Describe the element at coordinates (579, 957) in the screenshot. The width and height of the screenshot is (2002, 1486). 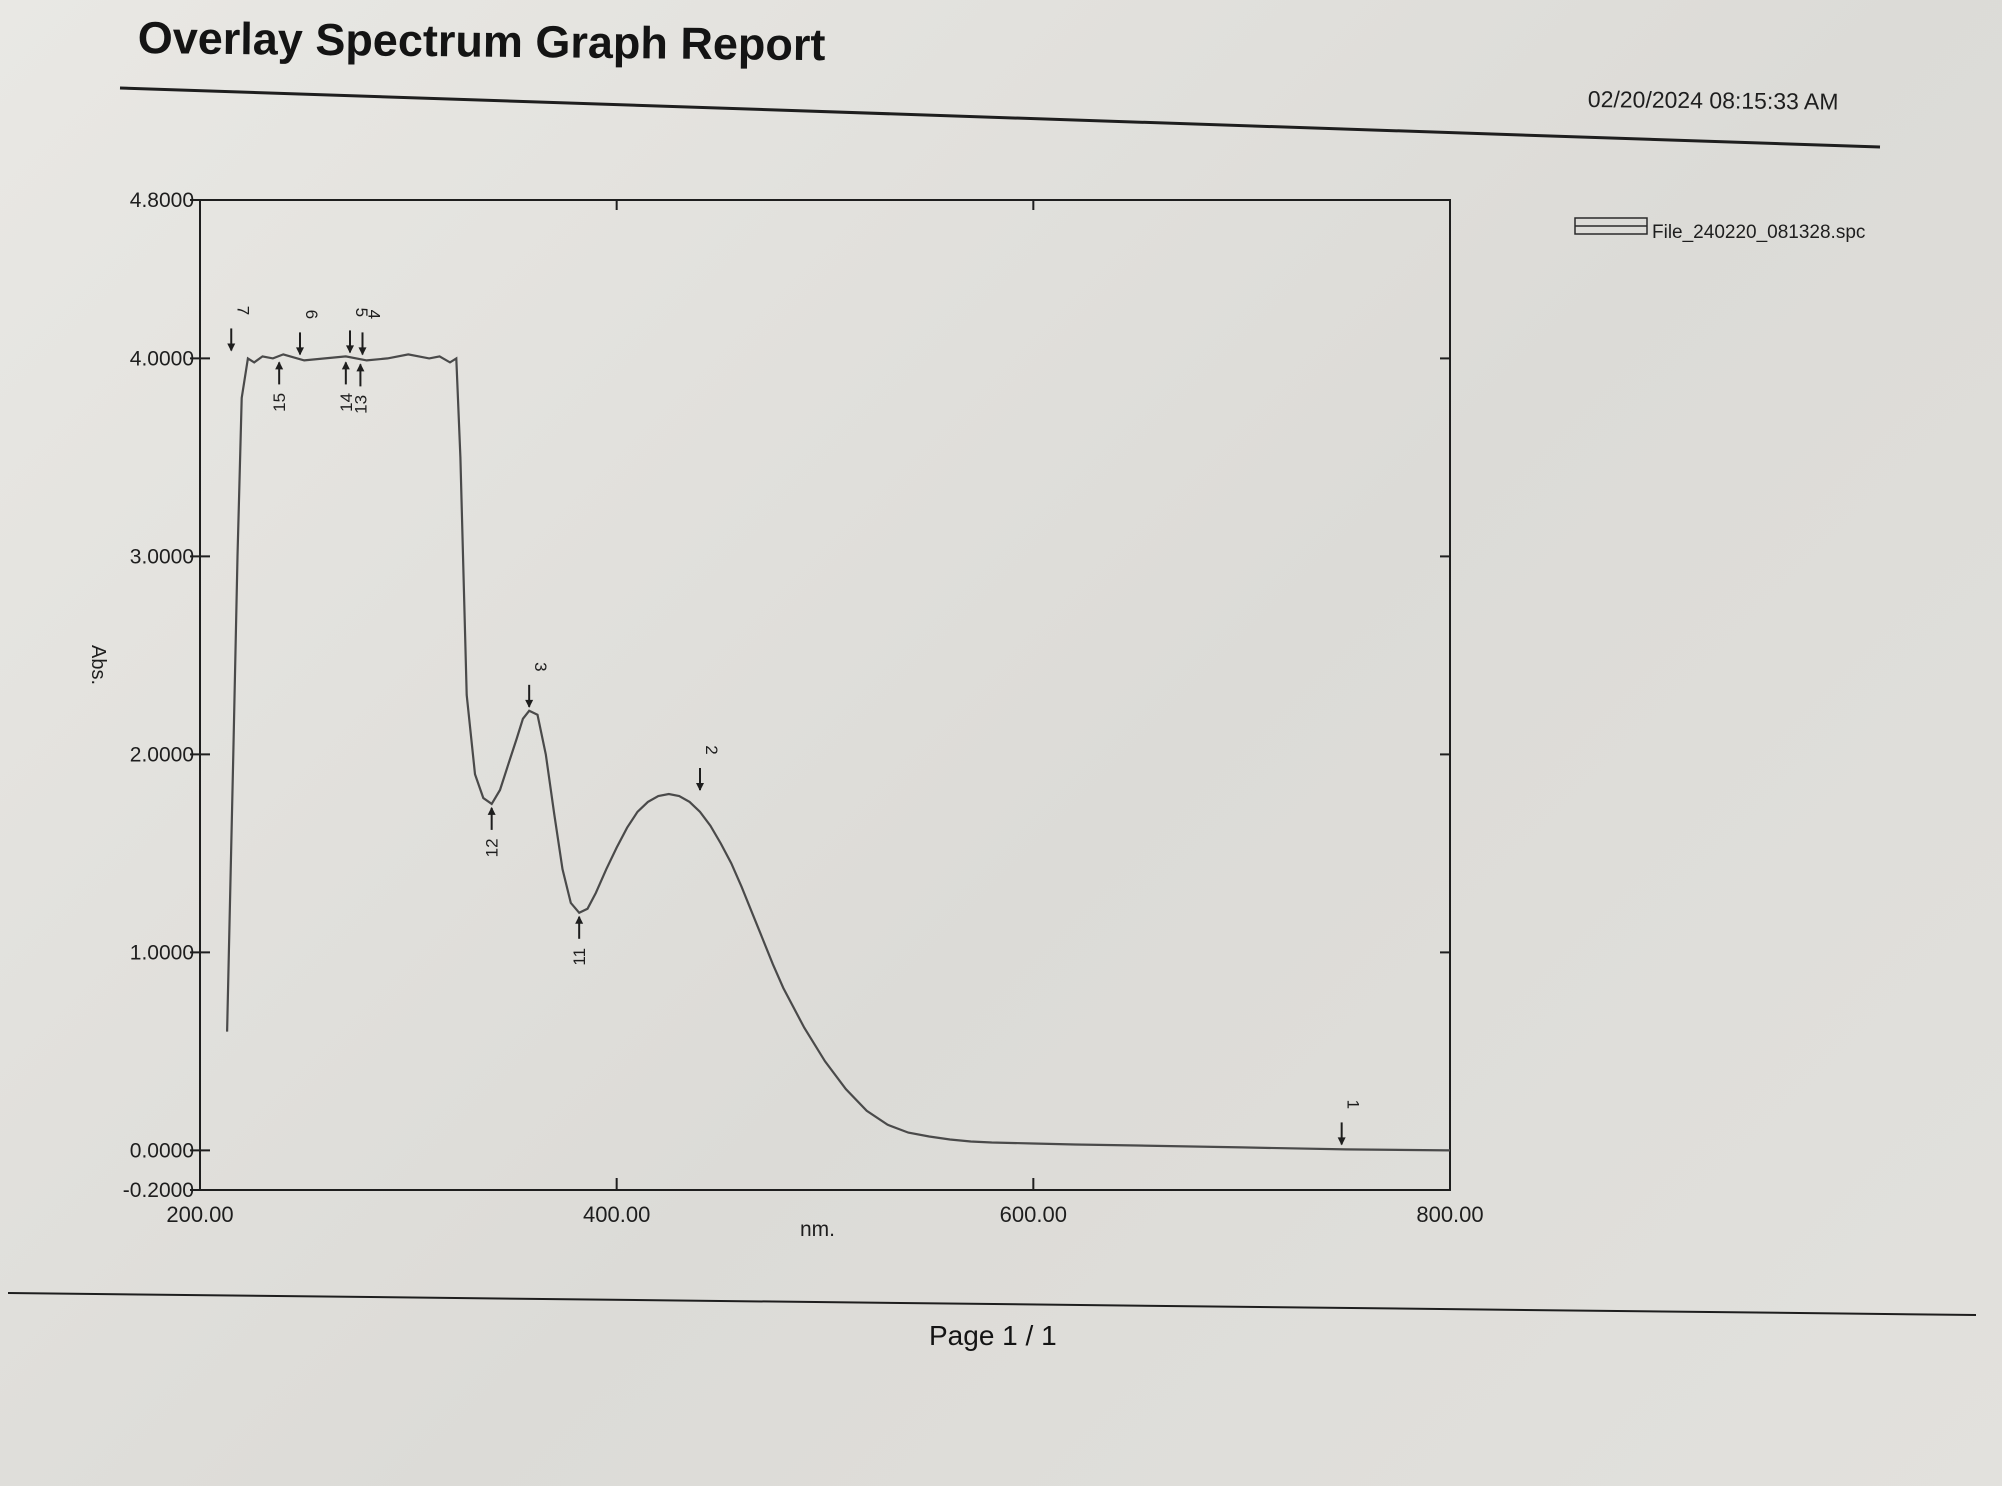
I see `svg-text: 11` at that location.